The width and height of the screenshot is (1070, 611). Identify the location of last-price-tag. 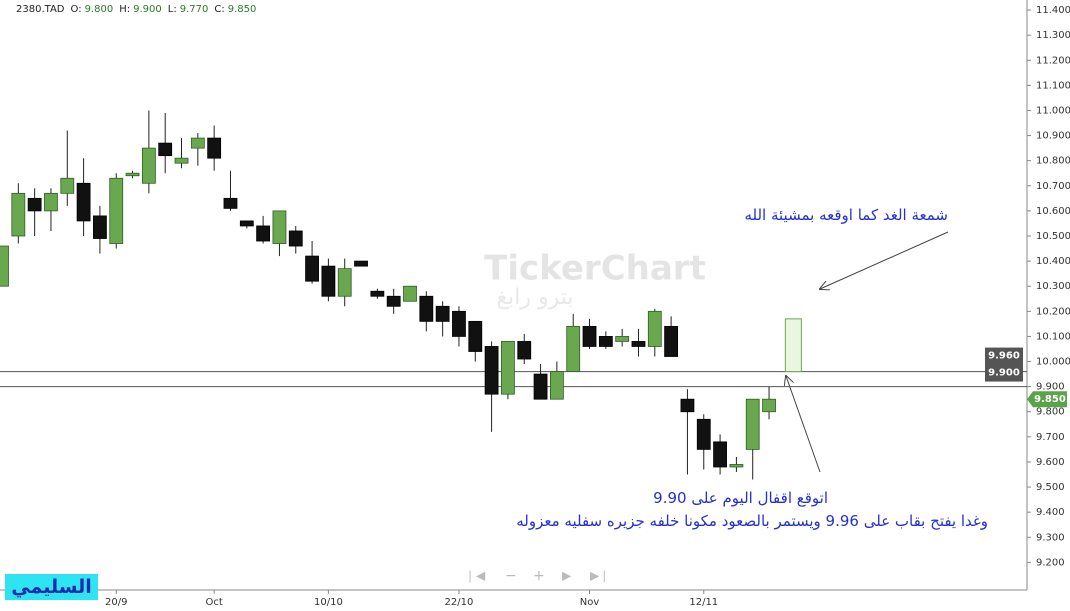
(1047, 399).